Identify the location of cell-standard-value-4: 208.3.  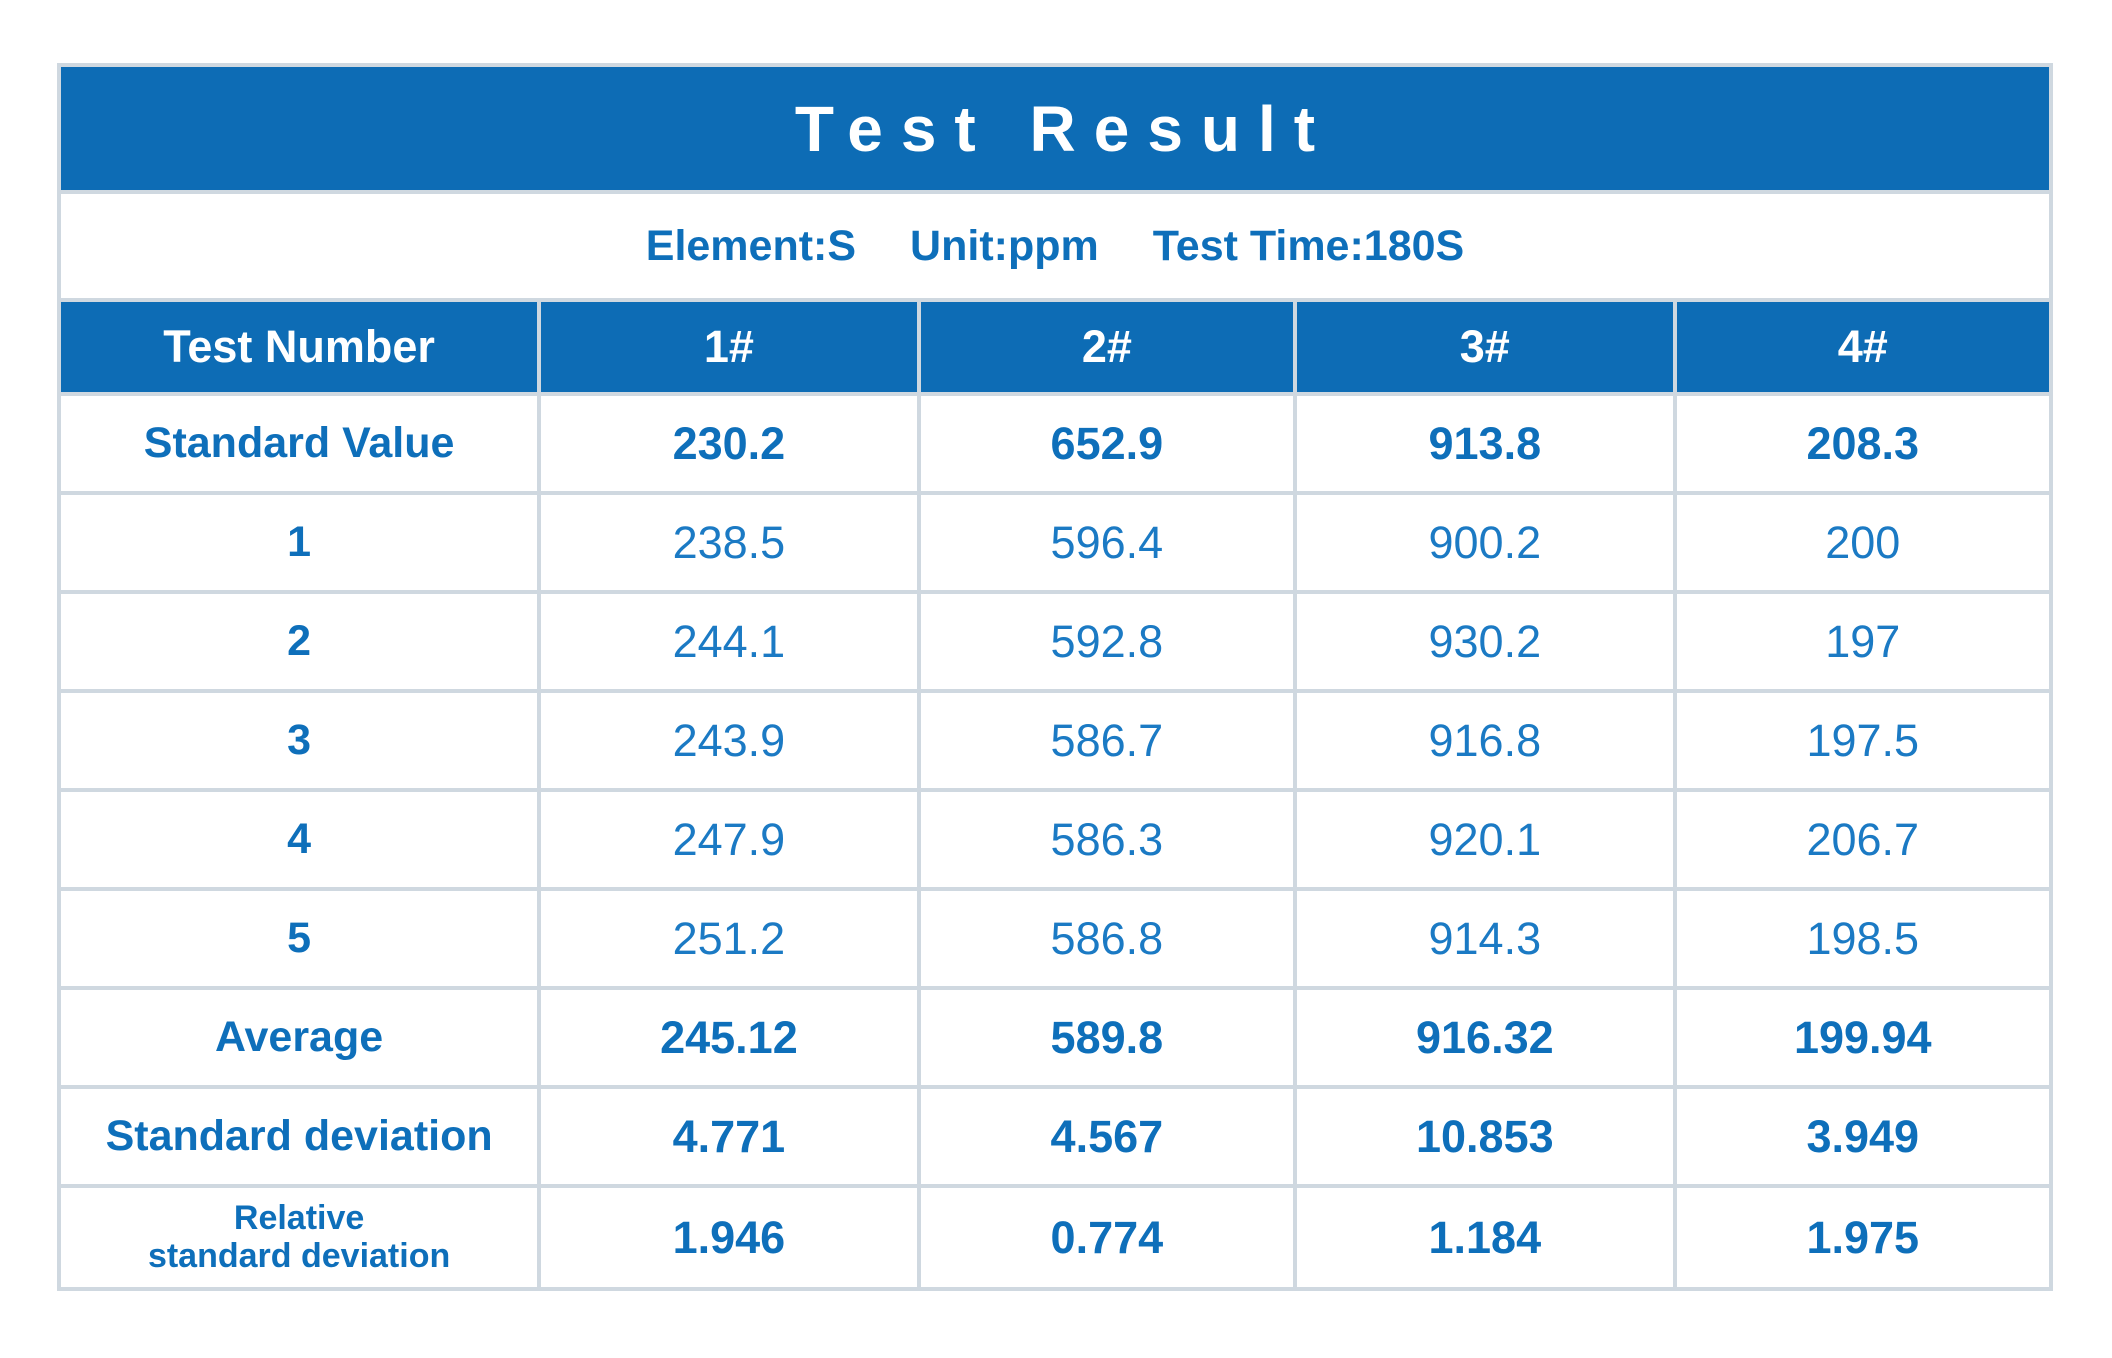
(1862, 443).